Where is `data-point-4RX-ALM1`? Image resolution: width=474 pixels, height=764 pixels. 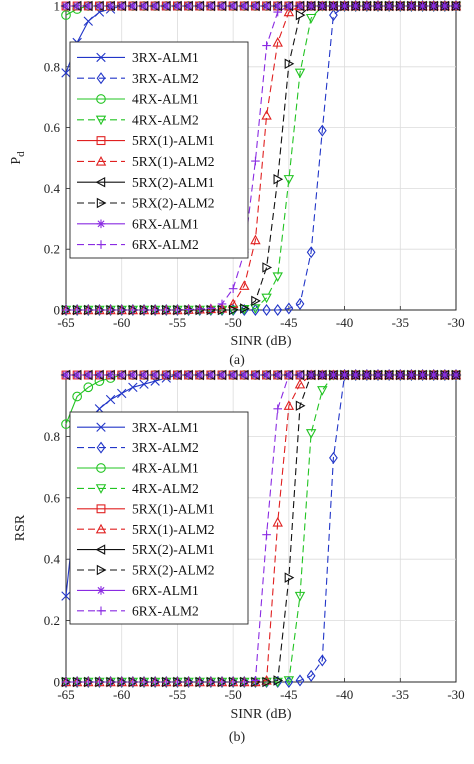
data-point-4RX-ALM1 is located at coordinates (88, 387).